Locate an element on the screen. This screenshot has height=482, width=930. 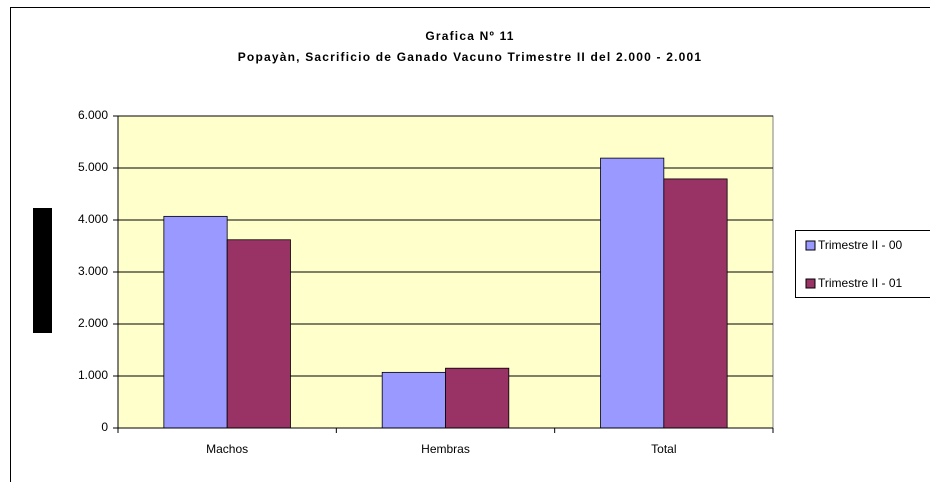
y-tick-label: 4.000 is located at coordinates (93, 219).